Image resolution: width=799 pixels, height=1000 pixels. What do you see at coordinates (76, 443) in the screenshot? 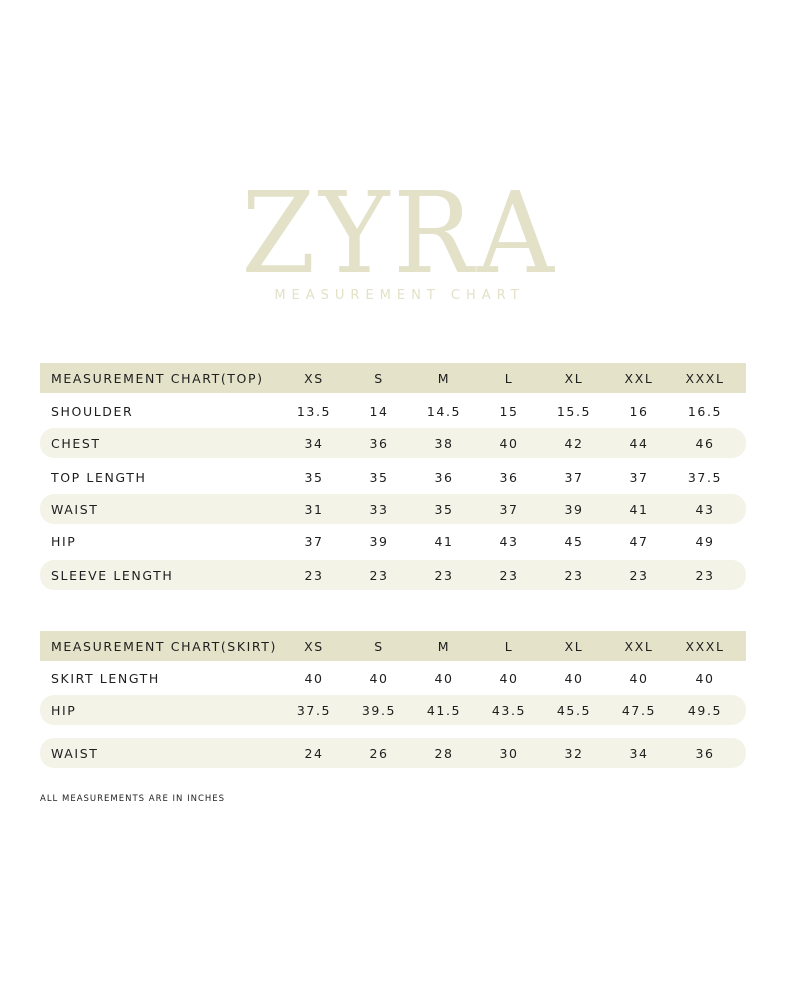
I see `row-label: CHEST` at bounding box center [76, 443].